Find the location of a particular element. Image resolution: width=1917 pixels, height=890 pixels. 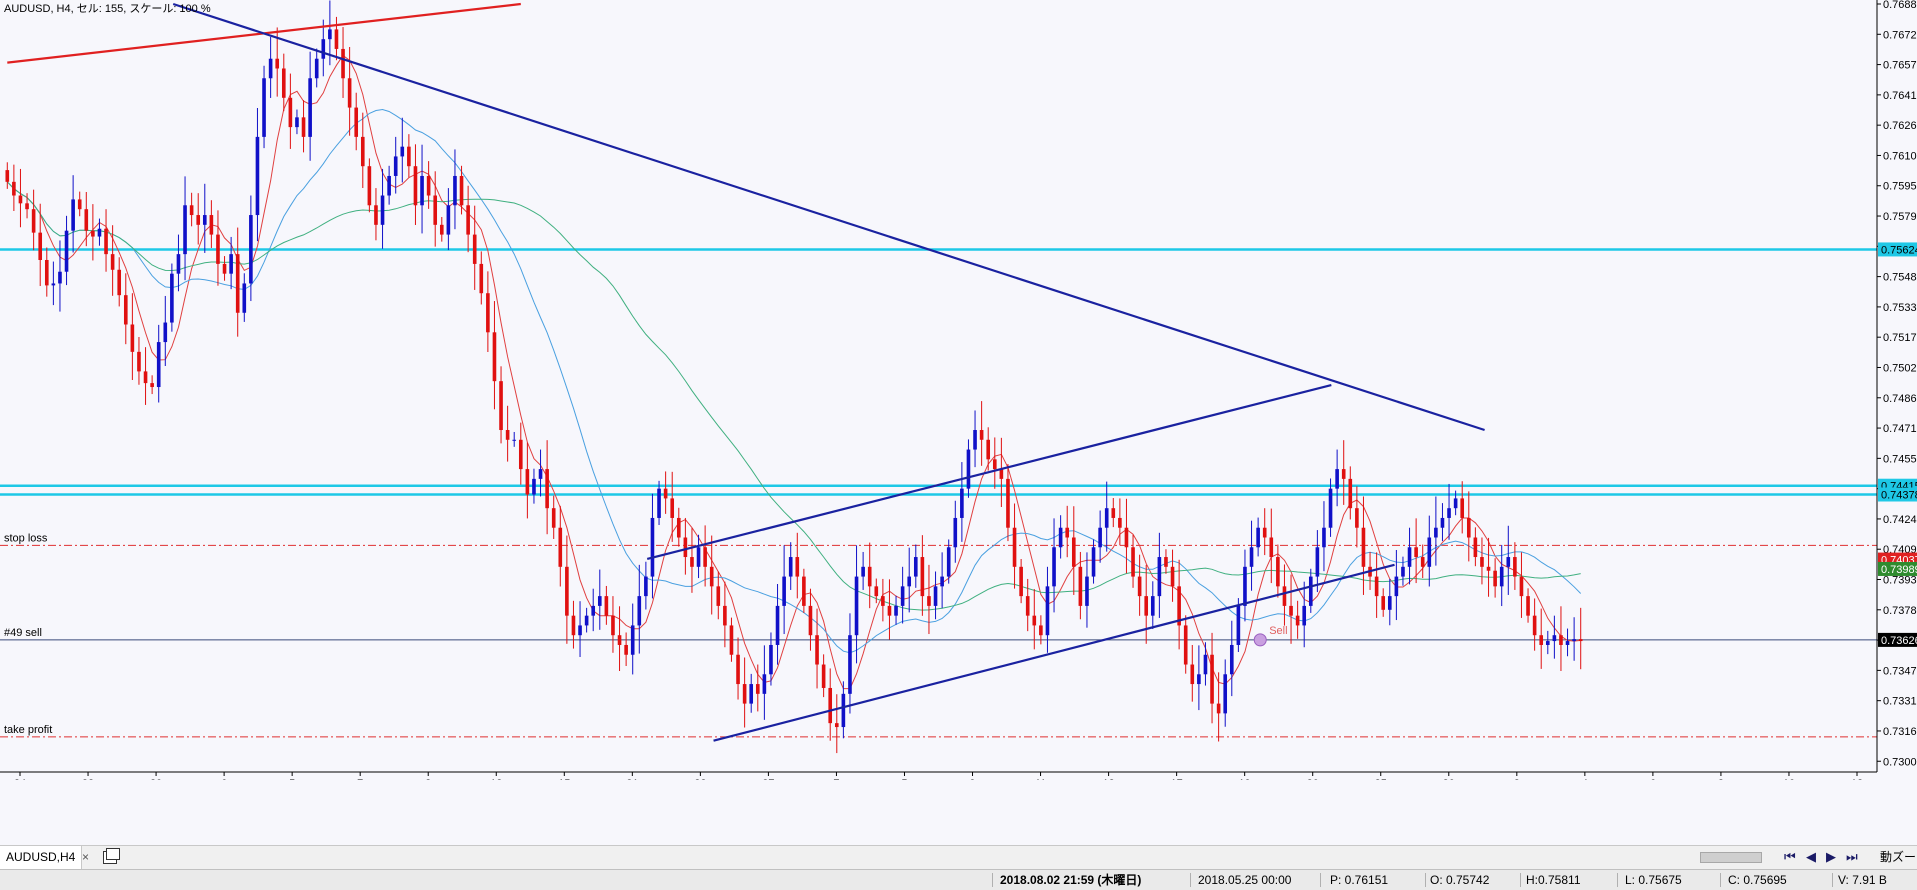

x-tick-label: 8 is located at coordinates (1721, 779).